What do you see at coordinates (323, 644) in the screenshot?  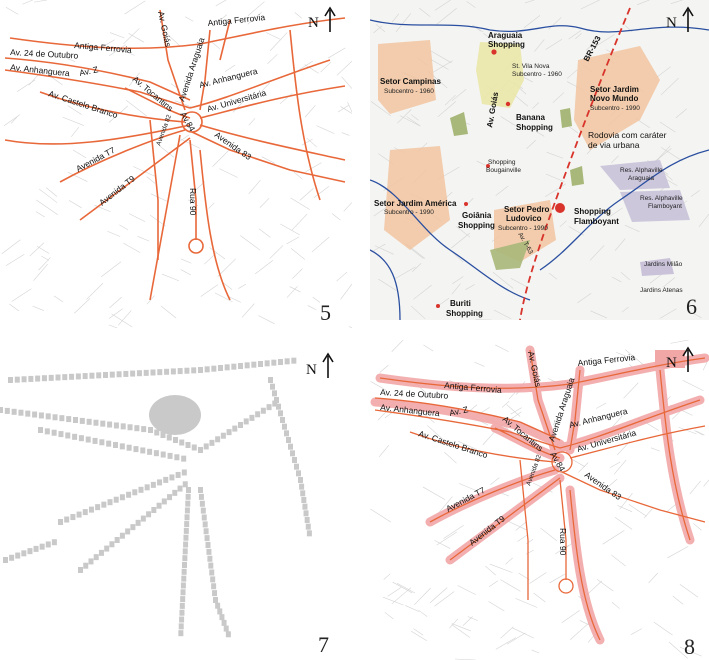 I see `panel-number-7: 7` at bounding box center [323, 644].